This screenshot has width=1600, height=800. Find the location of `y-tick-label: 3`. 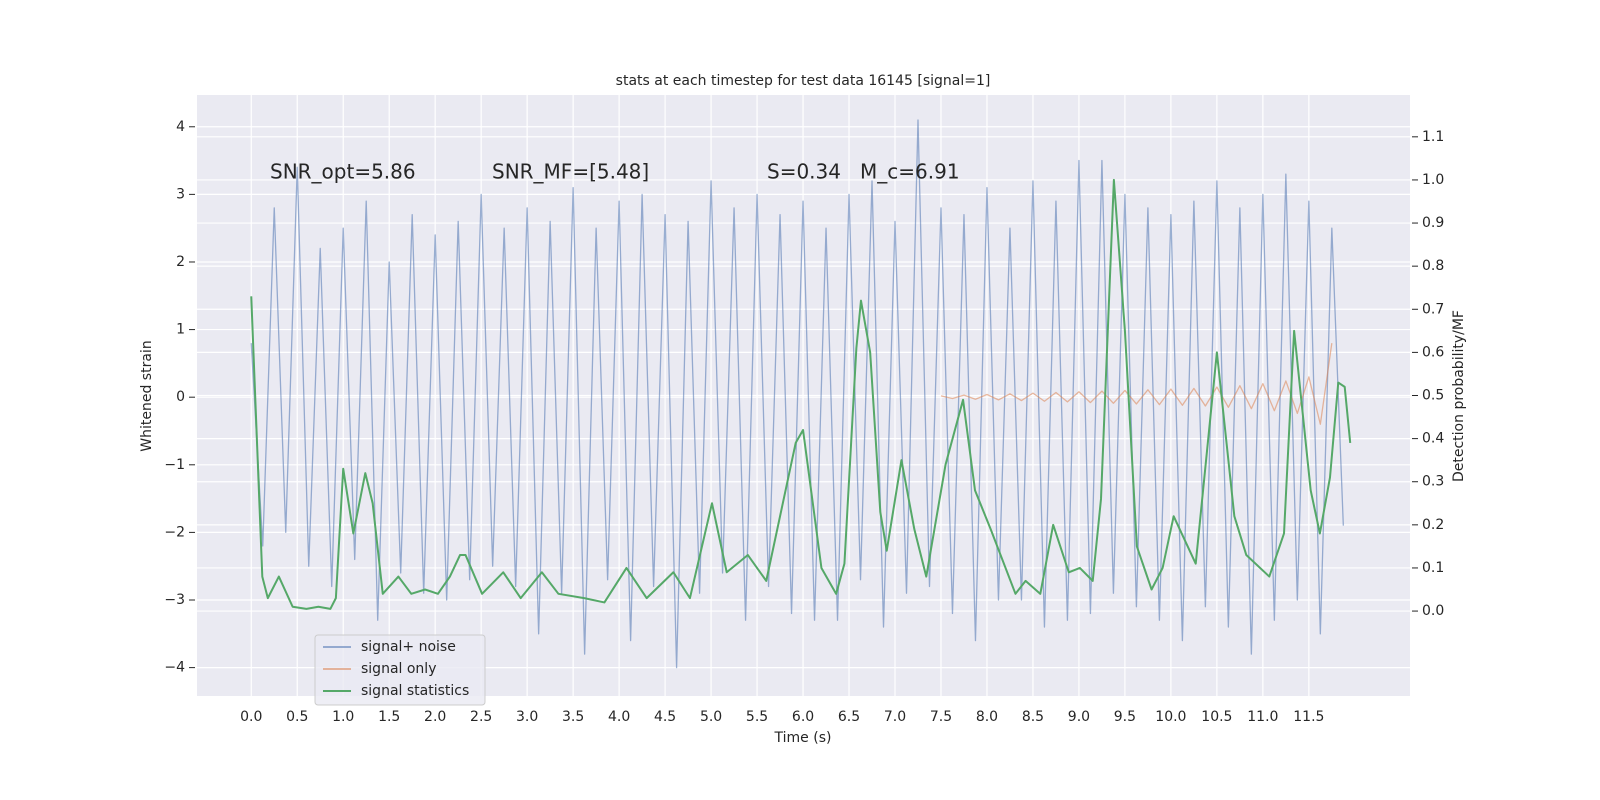

y-tick-label: 3 is located at coordinates (180, 194).